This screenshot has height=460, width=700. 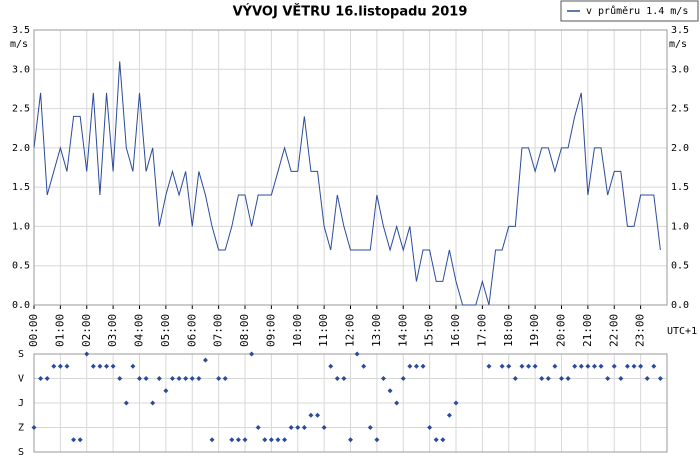 What do you see at coordinates (21, 428) in the screenshot?
I see `y-tick-label: Z` at bounding box center [21, 428].